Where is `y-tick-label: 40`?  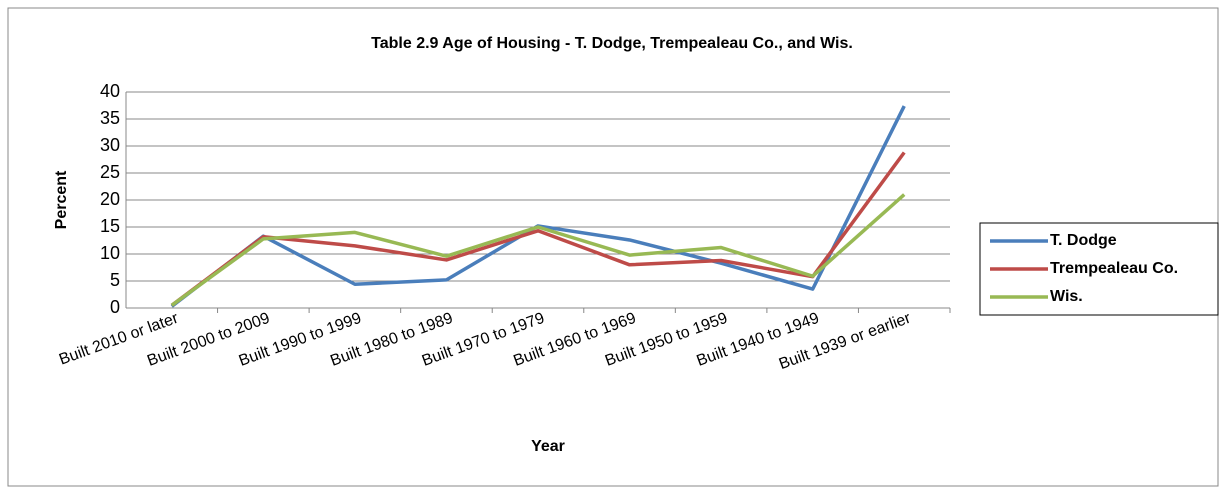 y-tick-label: 40 is located at coordinates (110, 91).